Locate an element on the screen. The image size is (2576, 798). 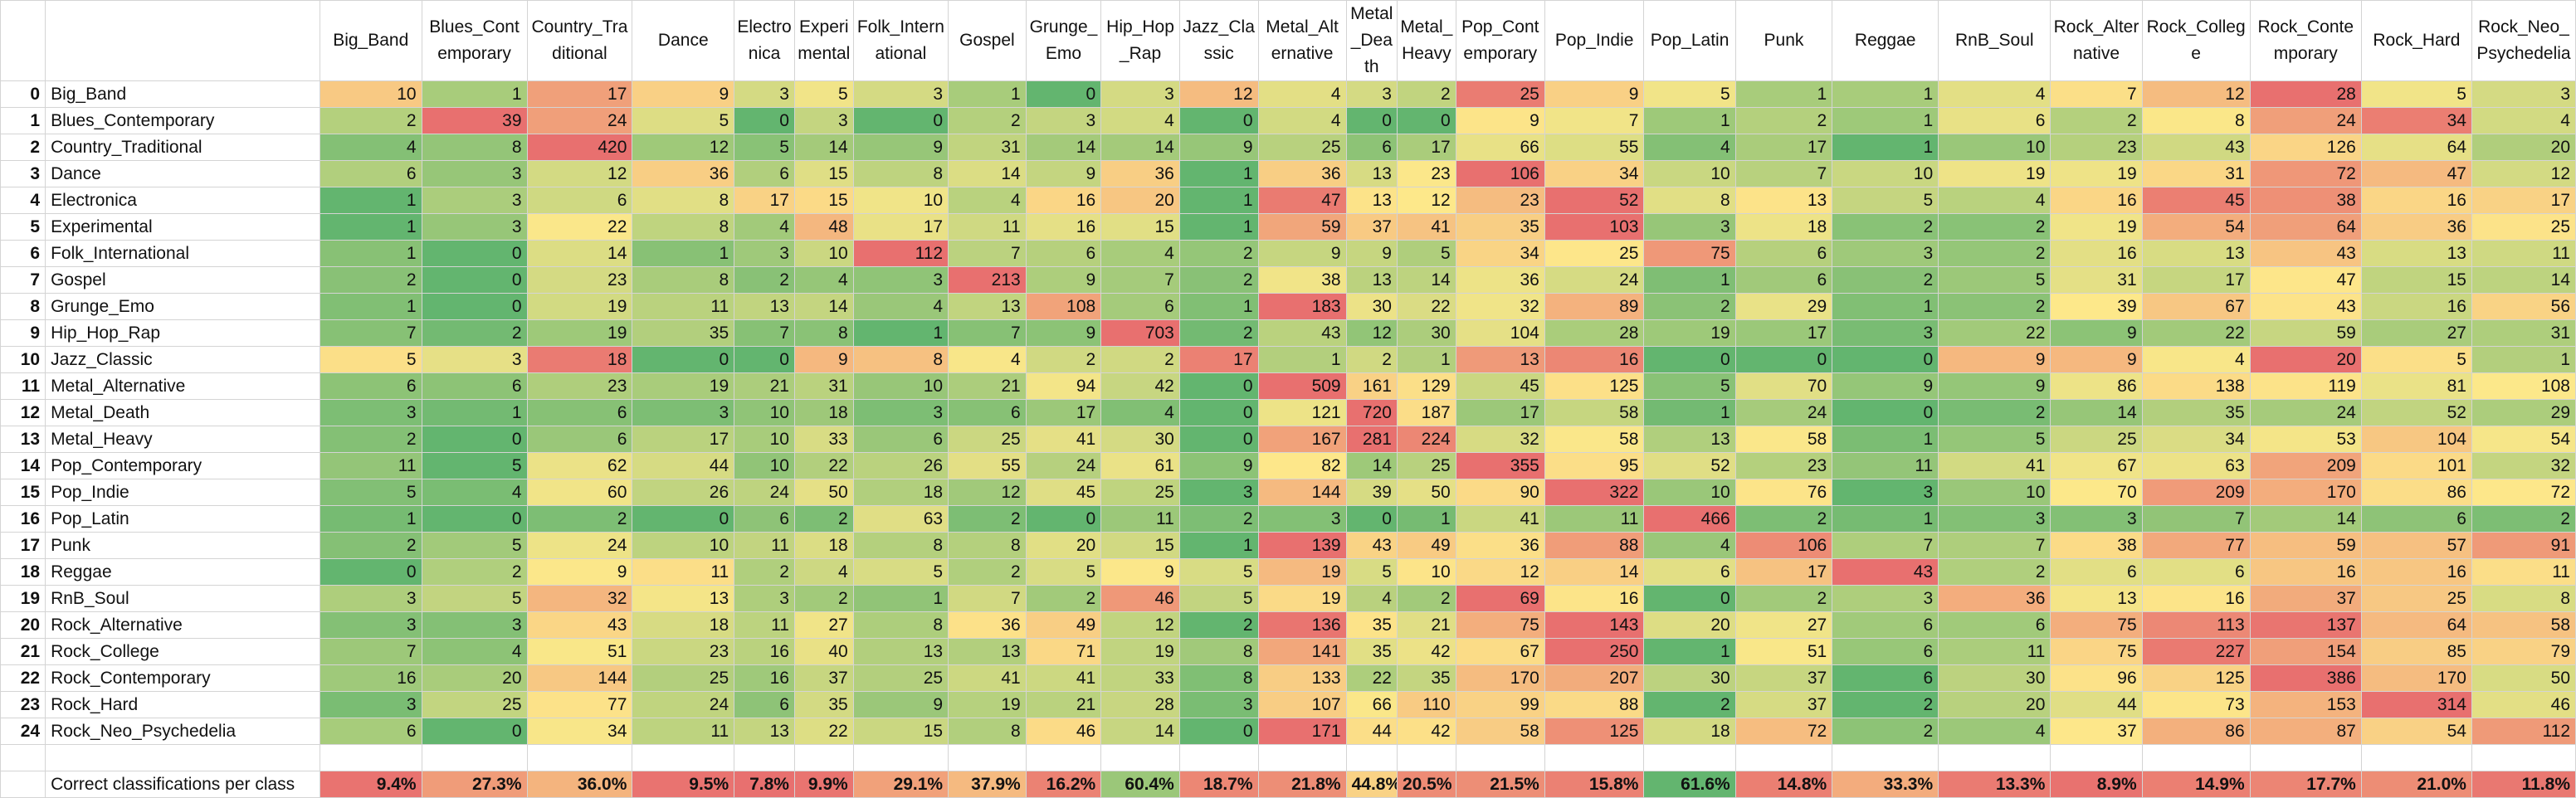
matrix-cell: 51 is located at coordinates (1784, 652).